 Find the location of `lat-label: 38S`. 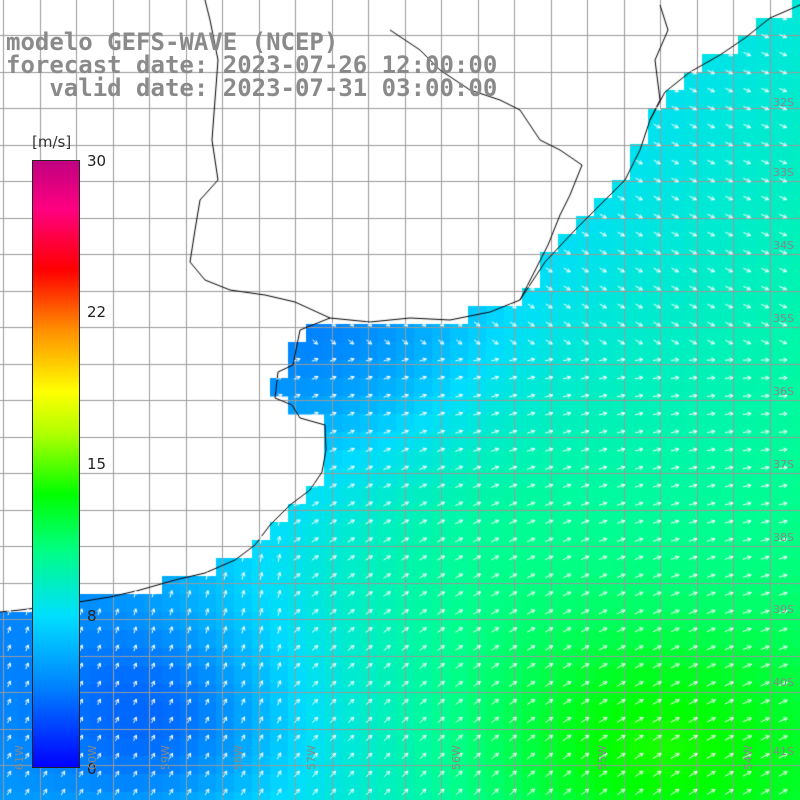

lat-label: 38S is located at coordinates (783, 537).